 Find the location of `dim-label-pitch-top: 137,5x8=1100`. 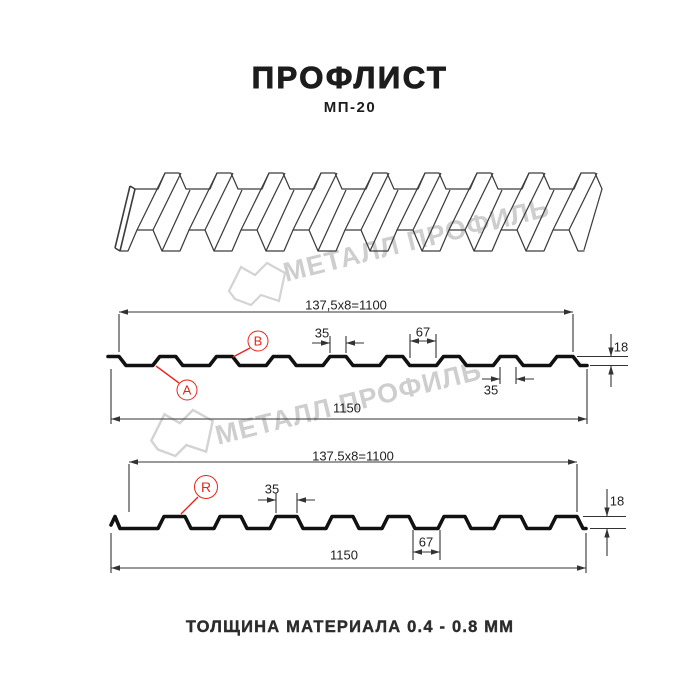

dim-label-pitch-top: 137,5x8=1100 is located at coordinates (346, 305).